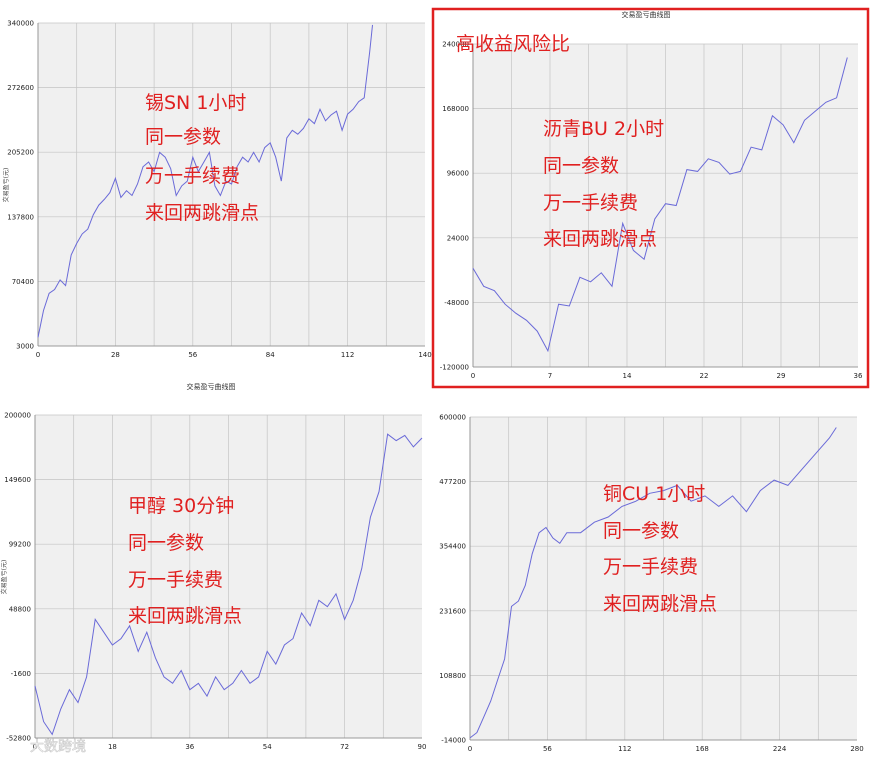  I want to click on watermark-text: 大数跨境, so click(58, 747).